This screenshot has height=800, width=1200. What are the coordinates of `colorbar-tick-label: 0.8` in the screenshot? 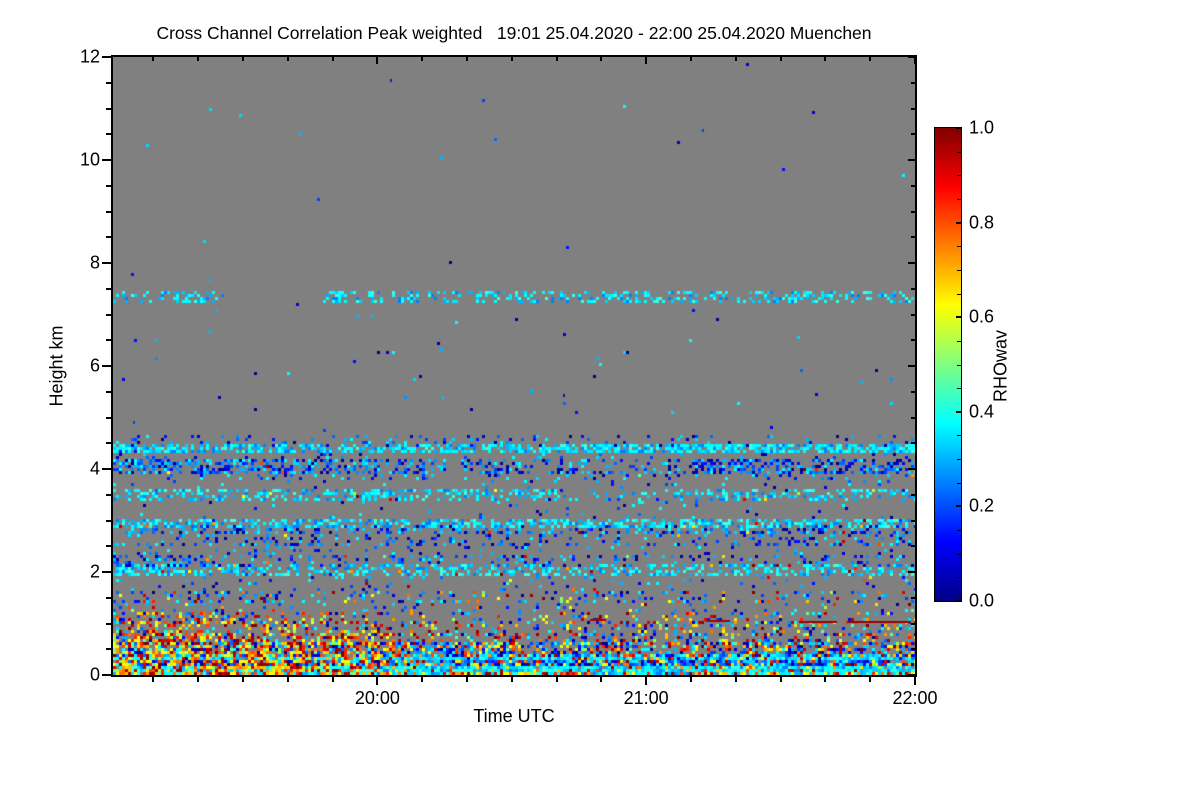 It's located at (982, 222).